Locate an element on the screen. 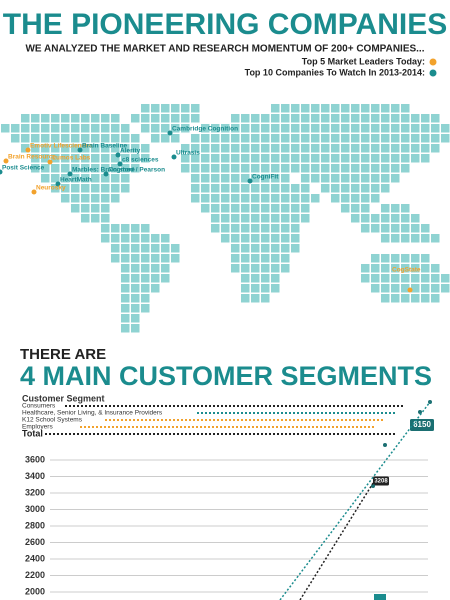  map-label: Alerity is located at coordinates (130, 151).